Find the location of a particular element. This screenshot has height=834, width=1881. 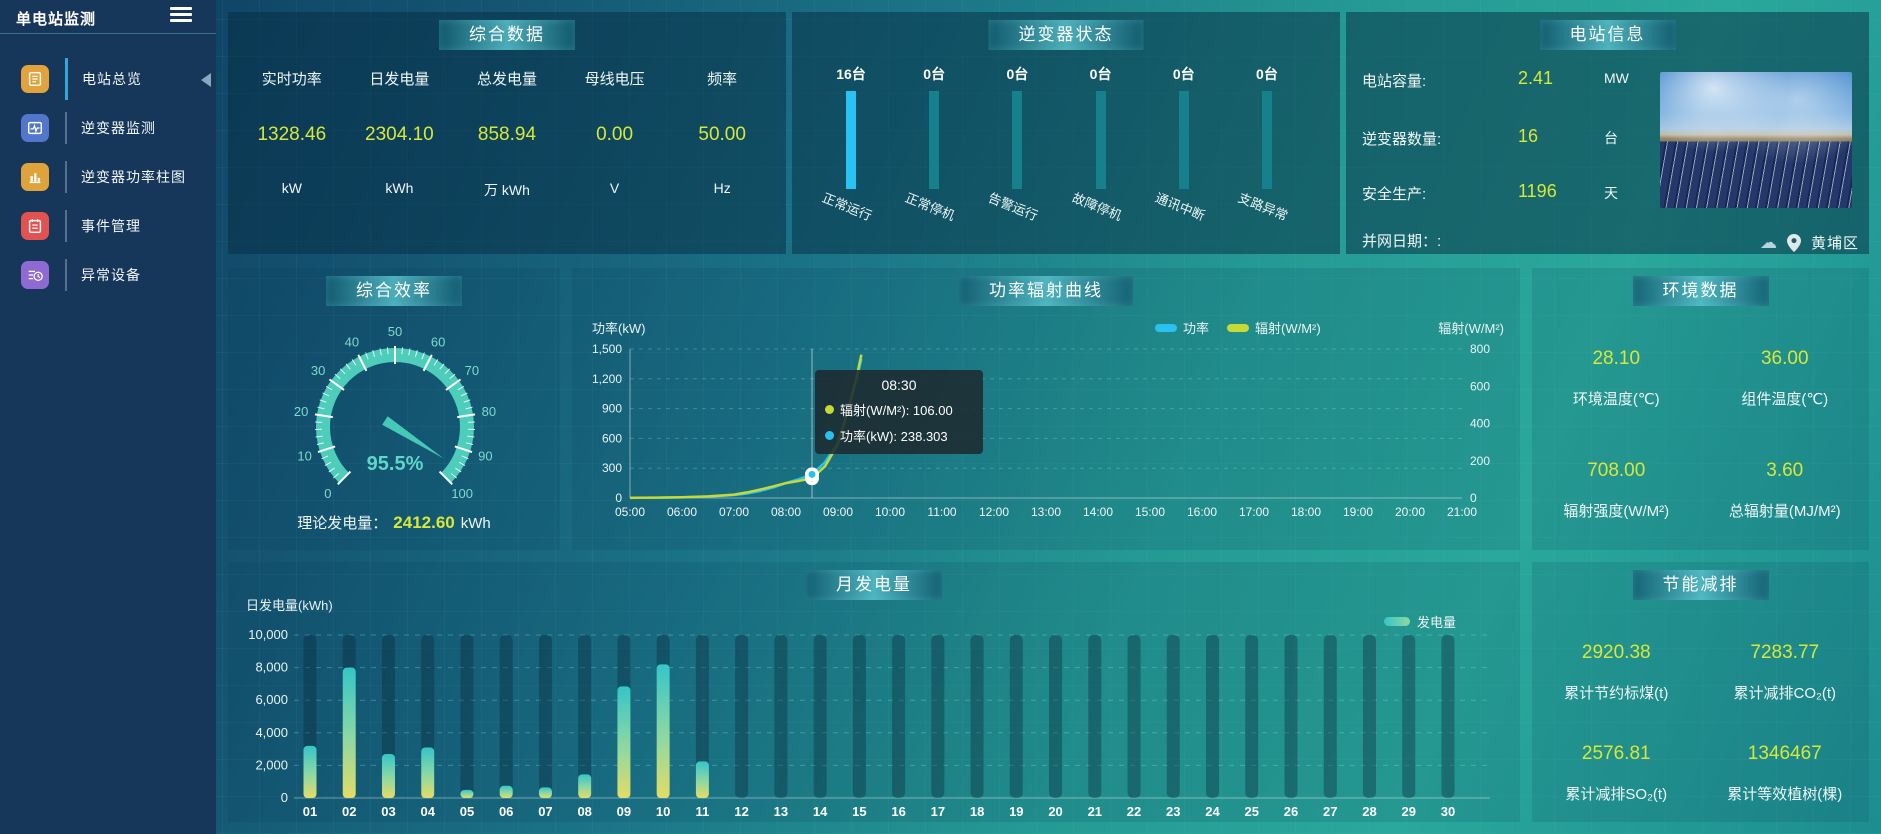

stat-label: 辐射强度(W/M²) is located at coordinates (1616, 511).